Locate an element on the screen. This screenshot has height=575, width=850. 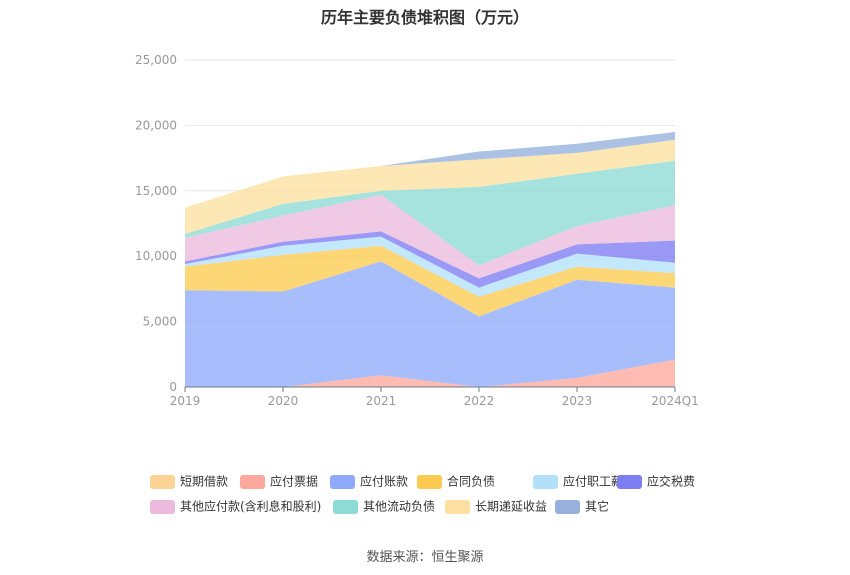
legend-item: 短期借款 is located at coordinates (189, 481).